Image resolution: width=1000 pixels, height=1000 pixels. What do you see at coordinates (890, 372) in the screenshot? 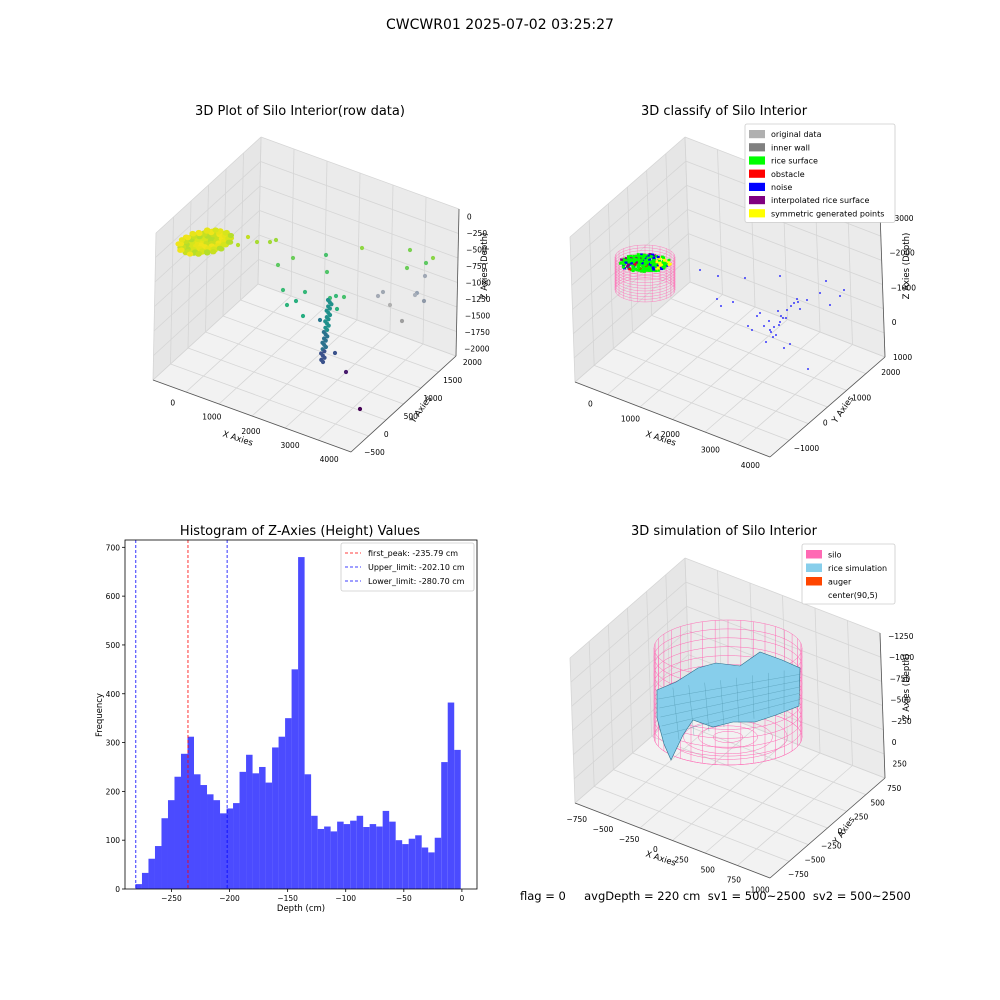
I see `y-tick-label: 2000` at bounding box center [890, 372].